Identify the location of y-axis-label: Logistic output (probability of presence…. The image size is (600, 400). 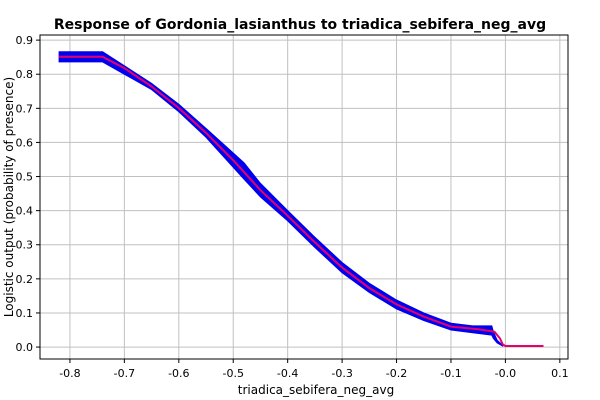
(9, 197).